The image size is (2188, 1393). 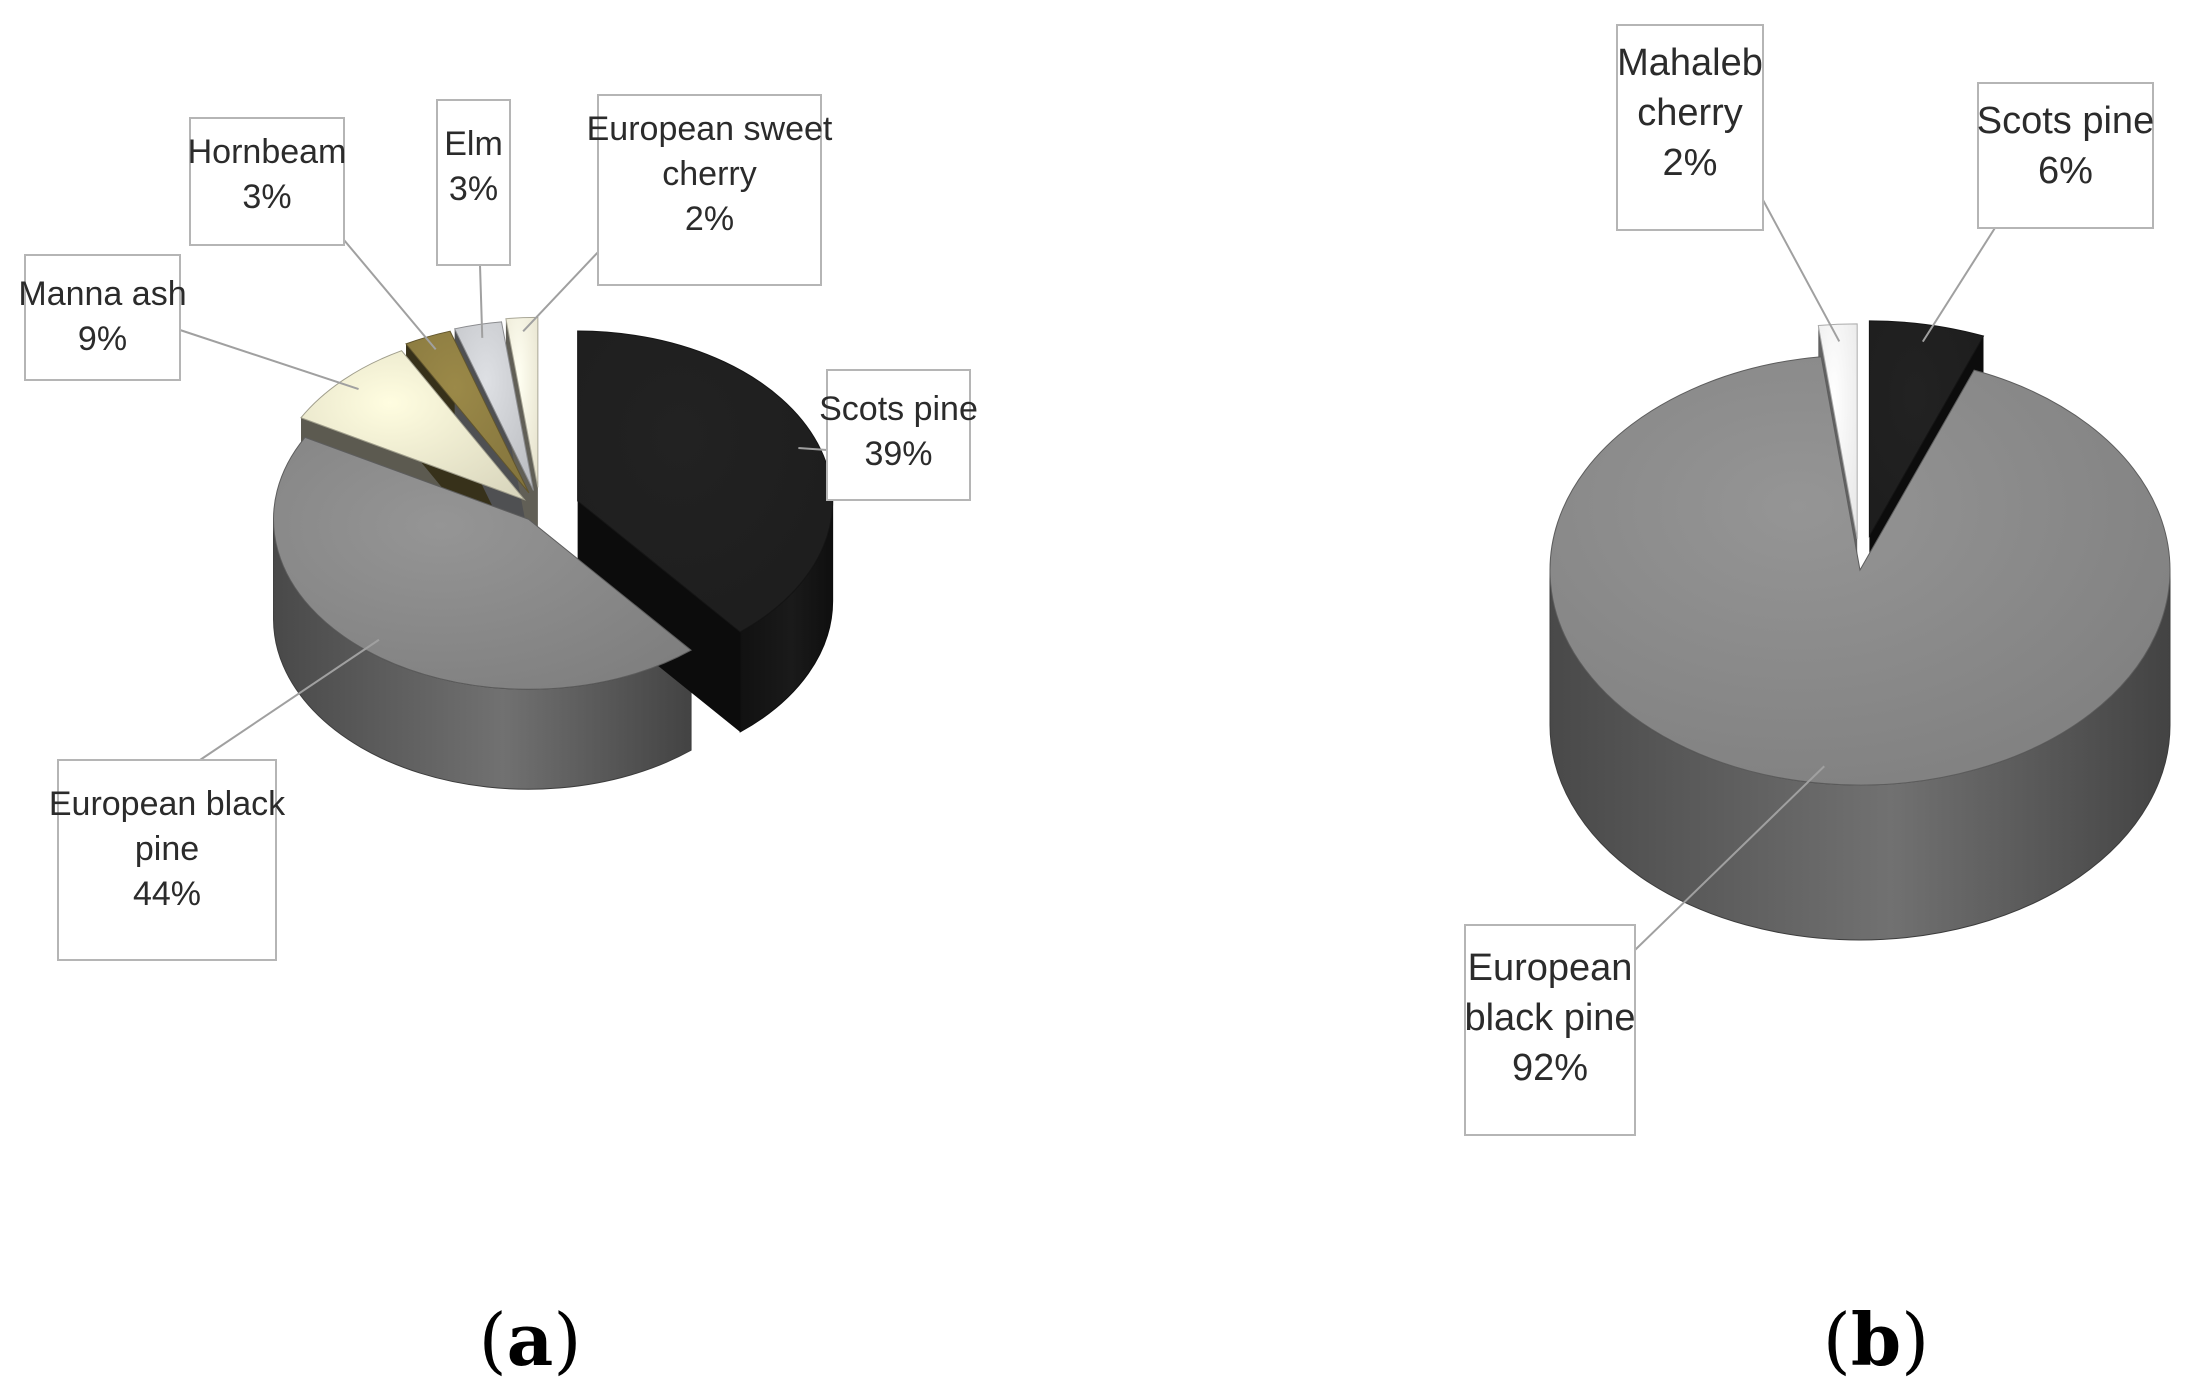 I want to click on a-label-box-manna-ash, so click(x=102, y=317).